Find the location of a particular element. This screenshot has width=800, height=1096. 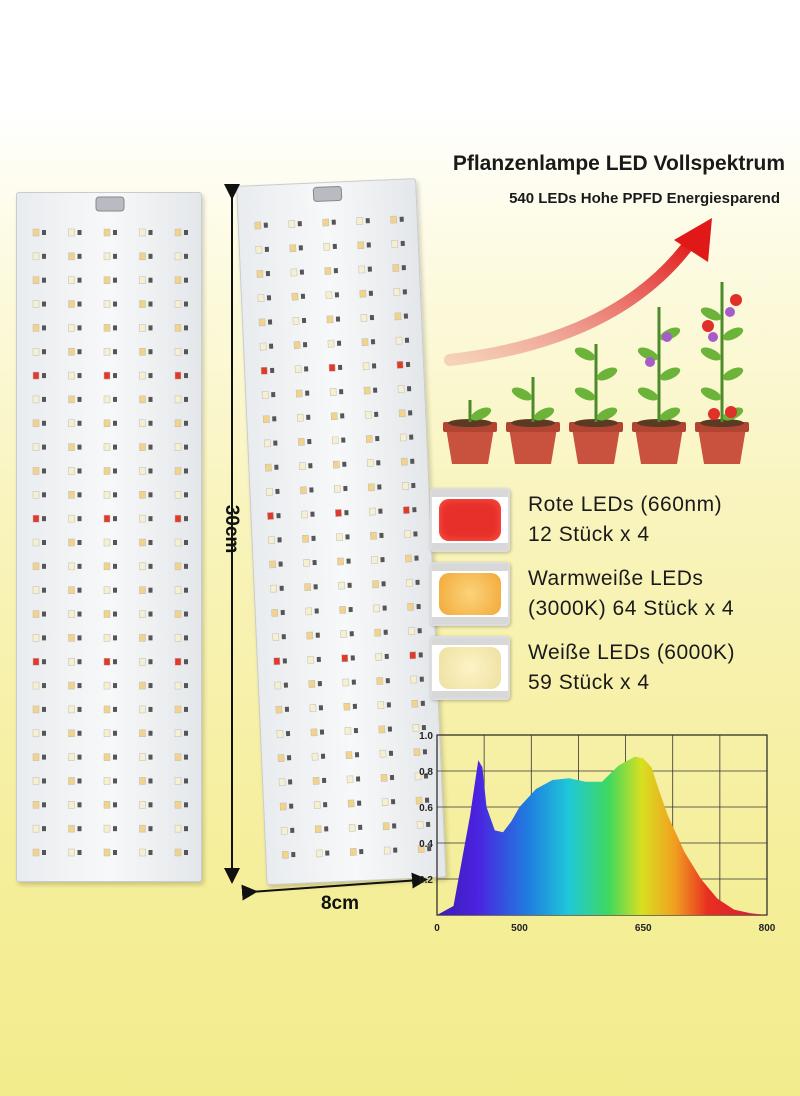

led-type-count: (3000K) 64 Stück x 4 is located at coordinates (631, 608).